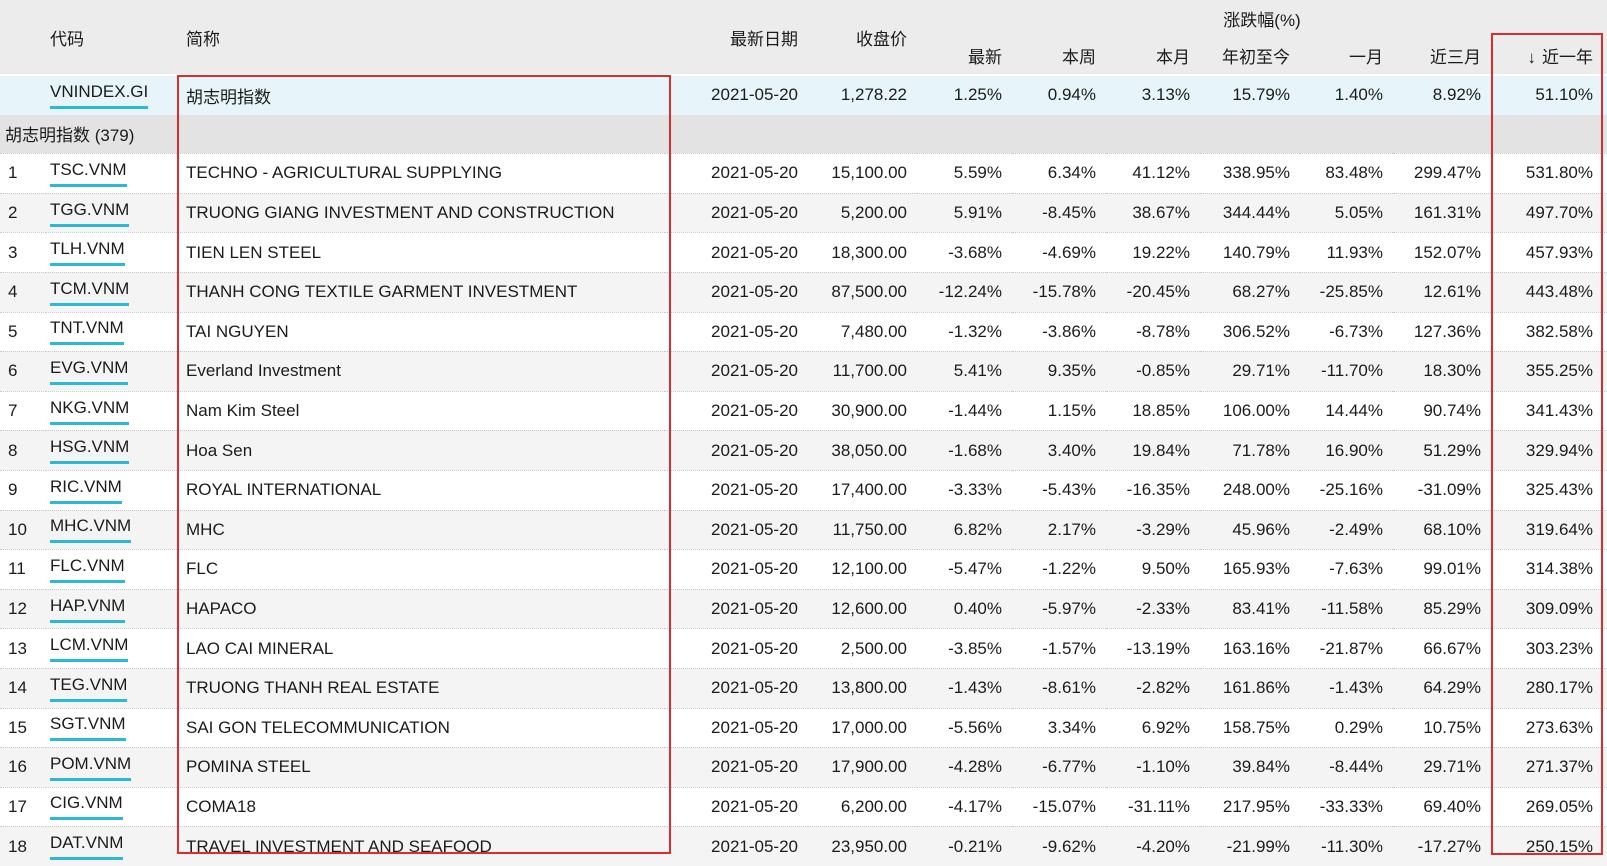  What do you see at coordinates (90, 451) in the screenshot?
I see `ticker-link: HSG.VNM` at bounding box center [90, 451].